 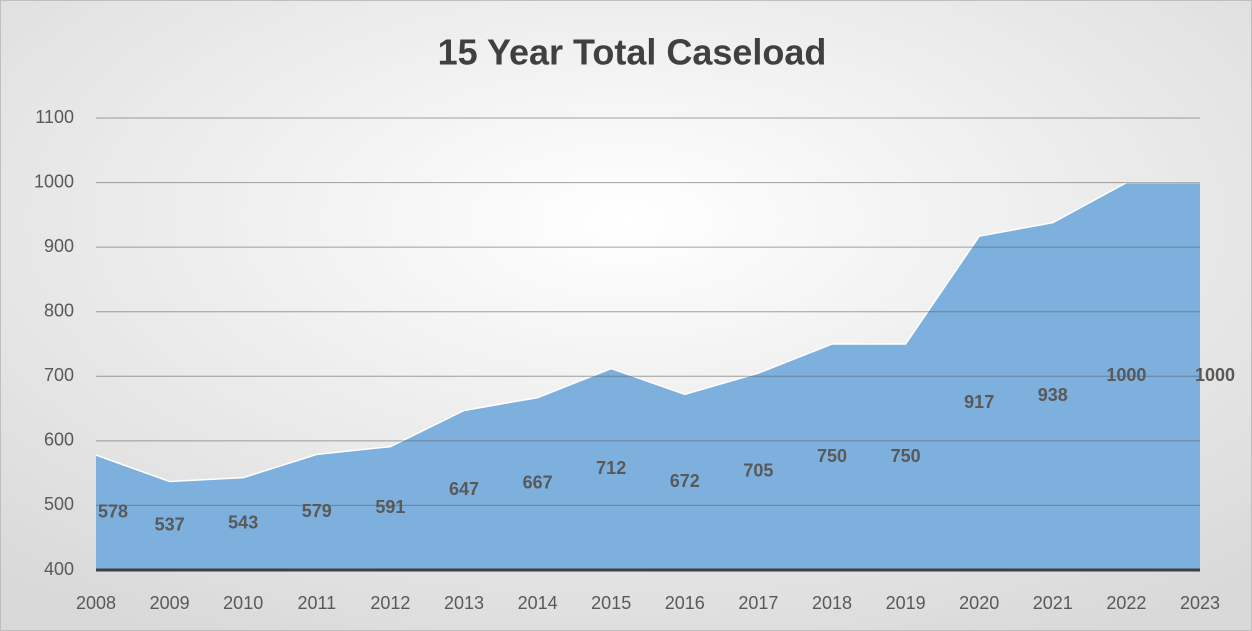 I want to click on y-tick-label: 800, so click(x=59, y=310).